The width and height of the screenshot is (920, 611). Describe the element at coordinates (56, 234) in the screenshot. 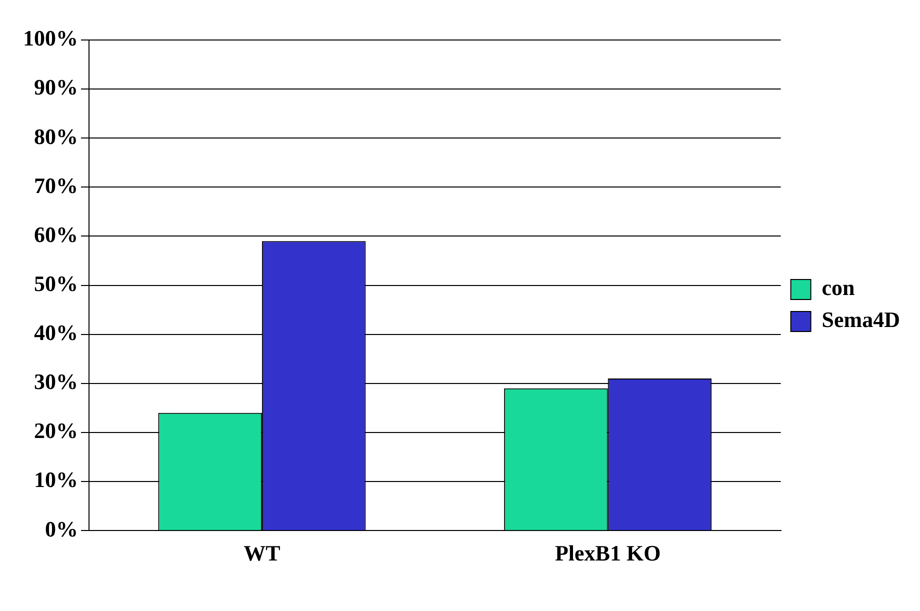

I see `y-tick-label: 60%` at that location.